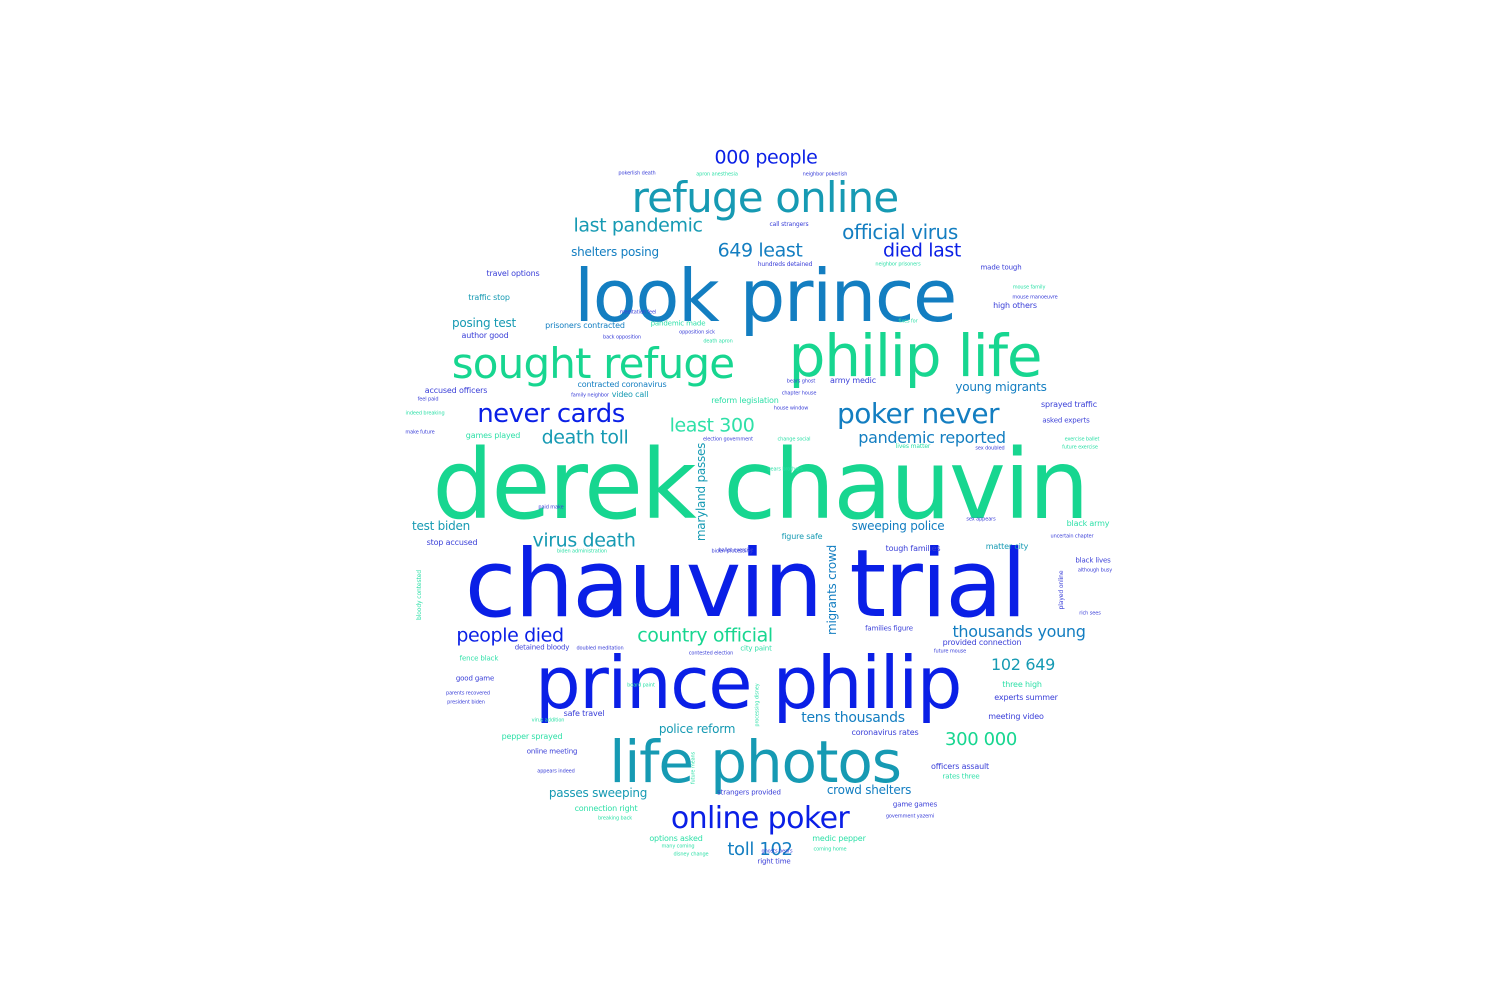  I want to click on word: back opposition, so click(622, 337).